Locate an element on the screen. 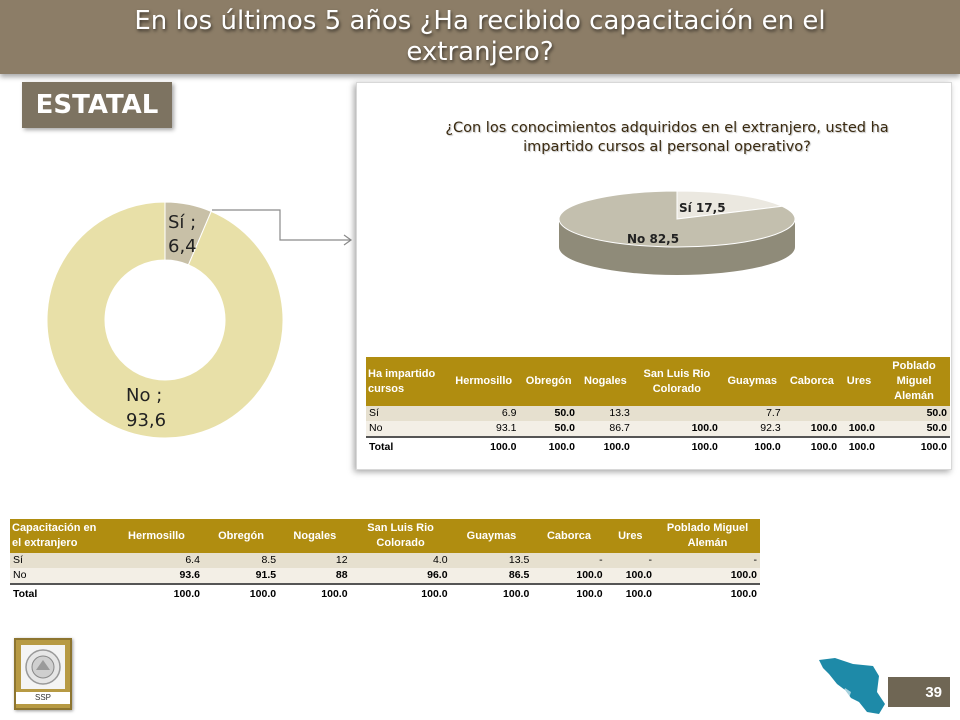 The width and height of the screenshot is (960, 720). pie-si-label: Sí 17,5 is located at coordinates (702, 208).